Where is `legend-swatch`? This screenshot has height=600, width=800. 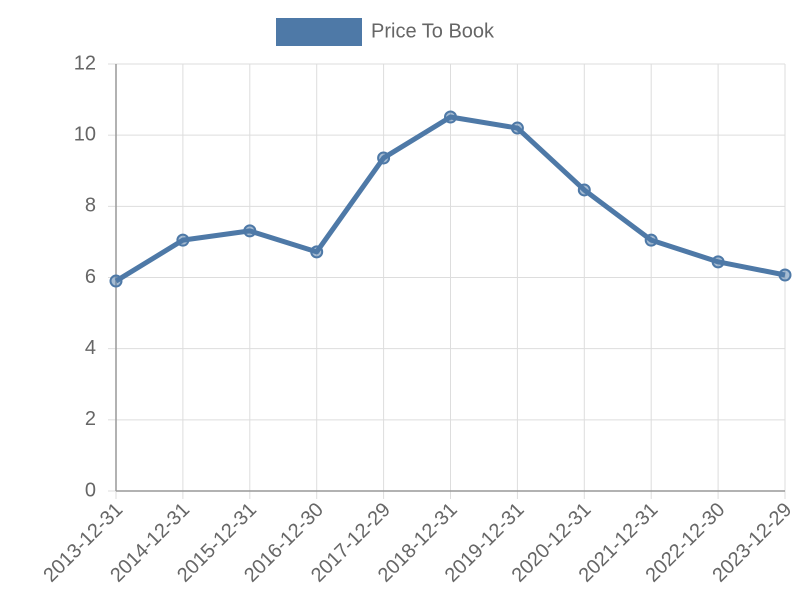 legend-swatch is located at coordinates (319, 32).